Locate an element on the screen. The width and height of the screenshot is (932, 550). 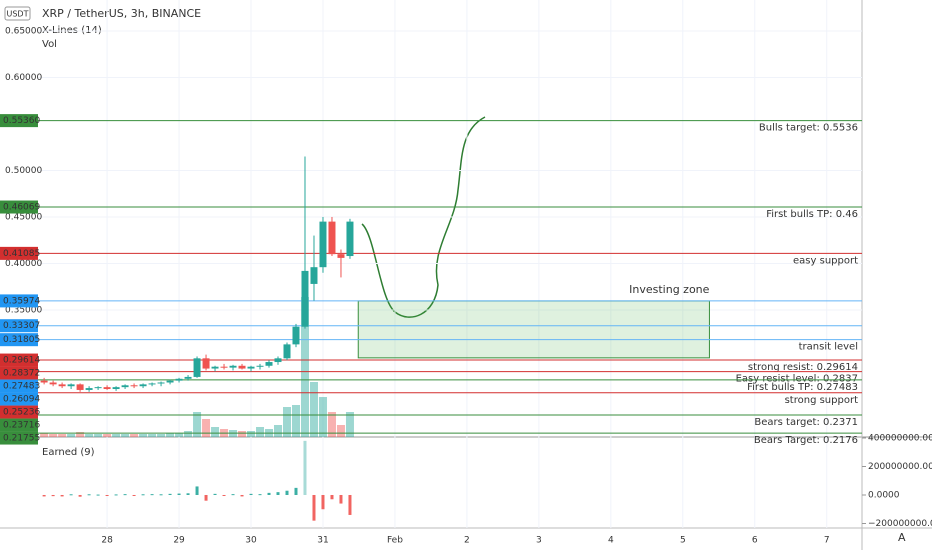
y-tick-label: 0.35000 is located at coordinates (23, 310).